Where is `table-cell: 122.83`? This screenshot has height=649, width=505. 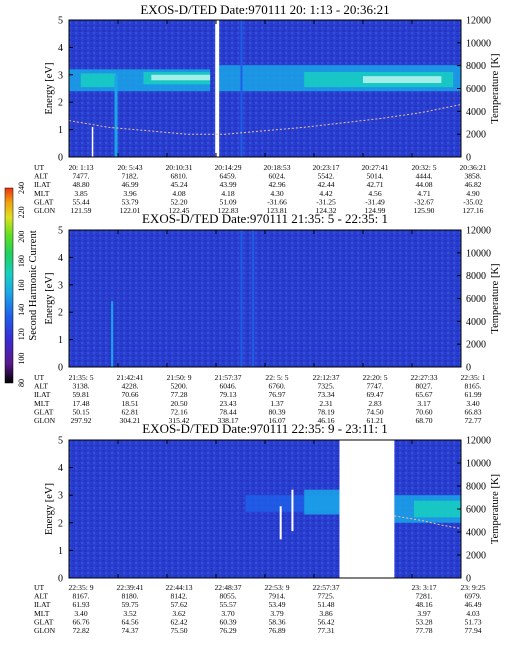 table-cell: 122.83 is located at coordinates (228, 210).